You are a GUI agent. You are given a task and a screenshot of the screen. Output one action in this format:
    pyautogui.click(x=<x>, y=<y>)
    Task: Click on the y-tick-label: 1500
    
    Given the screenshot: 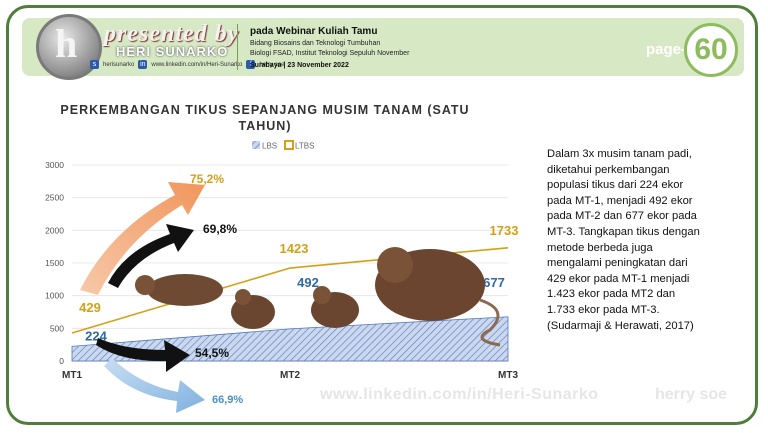 What is the action you would take?
    pyautogui.click(x=54, y=263)
    